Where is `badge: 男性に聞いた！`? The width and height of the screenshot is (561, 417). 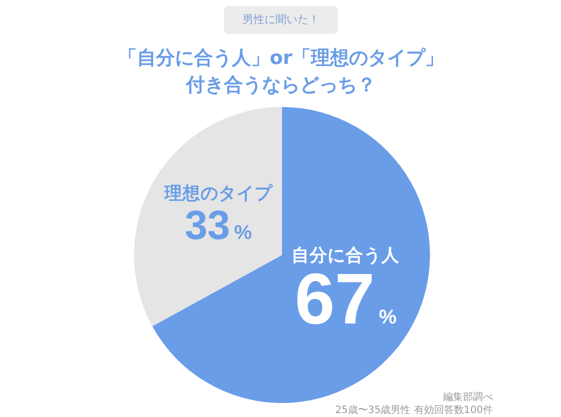 badge: 男性に聞いた！ is located at coordinates (281, 20).